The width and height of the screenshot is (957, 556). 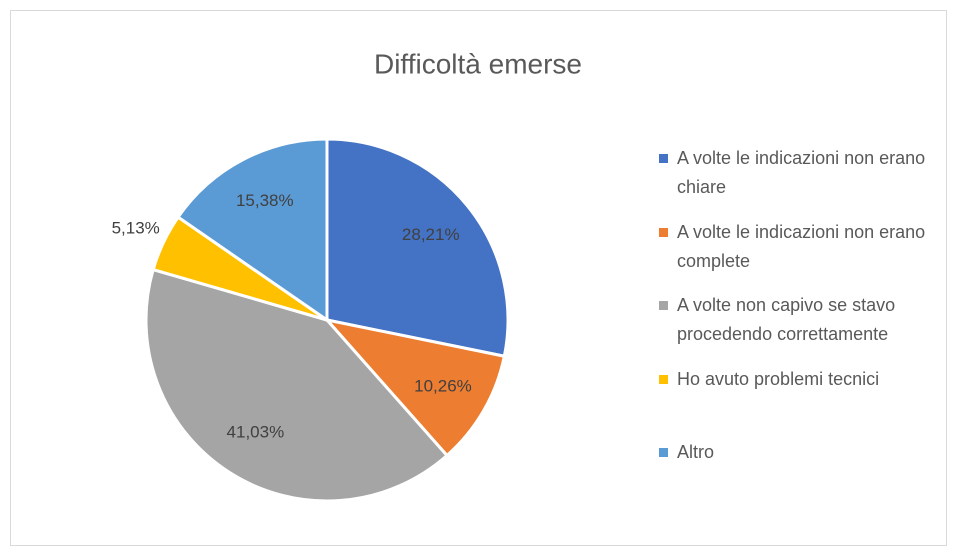 I want to click on legend-entry: Ho avuto problemi tecnici, so click(x=802, y=379).